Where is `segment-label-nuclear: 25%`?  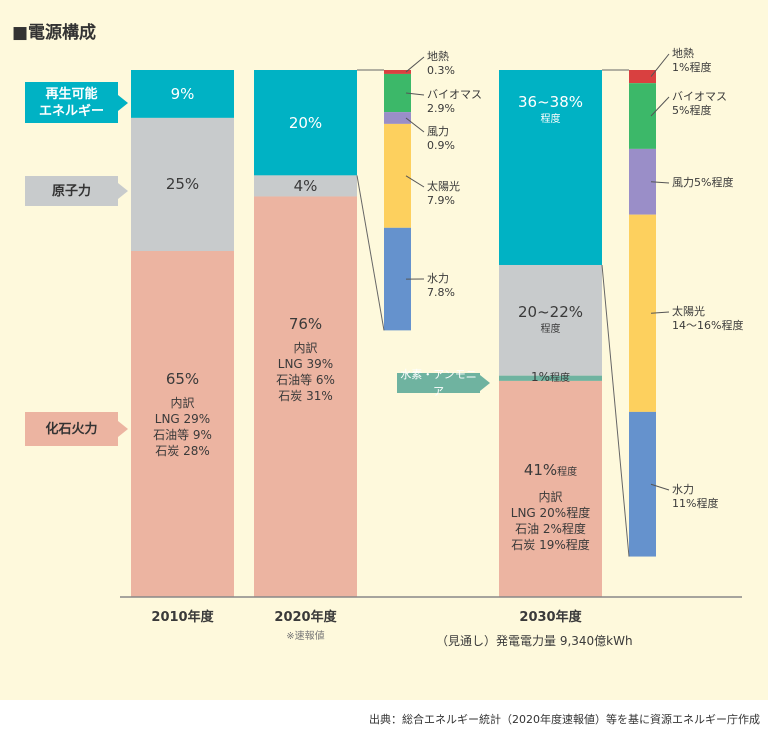 segment-label-nuclear: 25% is located at coordinates (182, 184).